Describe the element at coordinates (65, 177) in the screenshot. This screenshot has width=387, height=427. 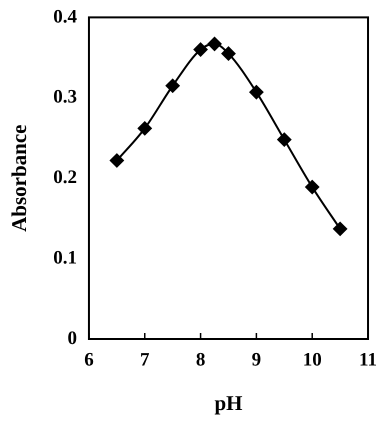
I see `y-tick-label: 0.2` at that location.